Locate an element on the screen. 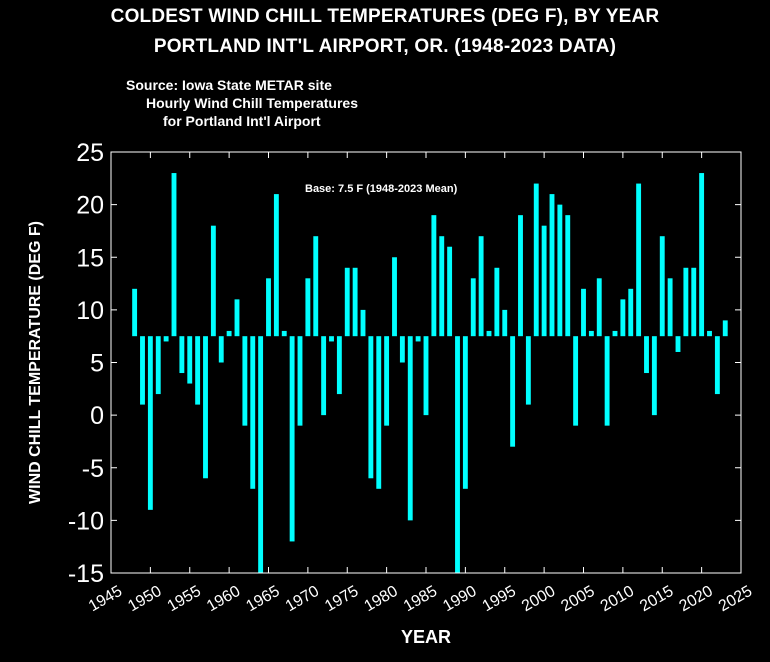 The height and width of the screenshot is (662, 770). x-tick-label: 1980 is located at coordinates (381, 599).